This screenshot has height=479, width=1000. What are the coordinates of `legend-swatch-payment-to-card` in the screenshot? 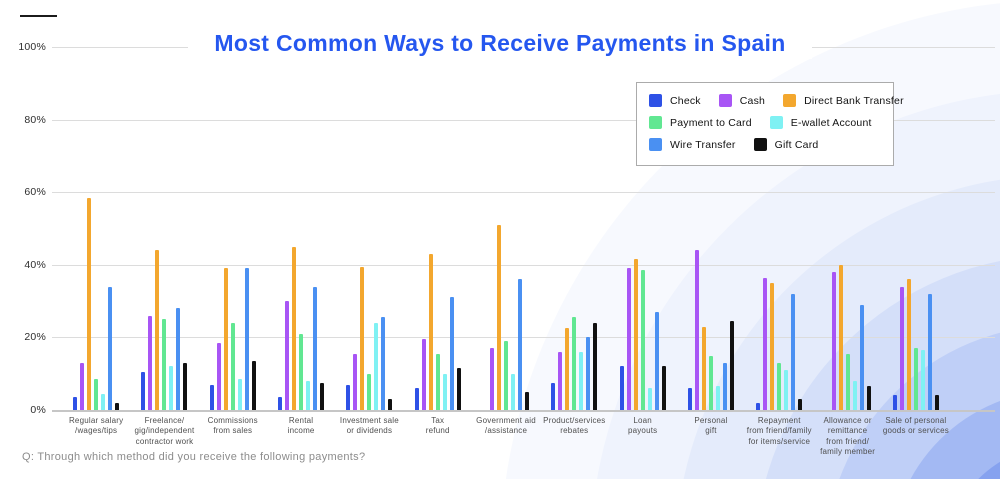 It's located at (655, 122).